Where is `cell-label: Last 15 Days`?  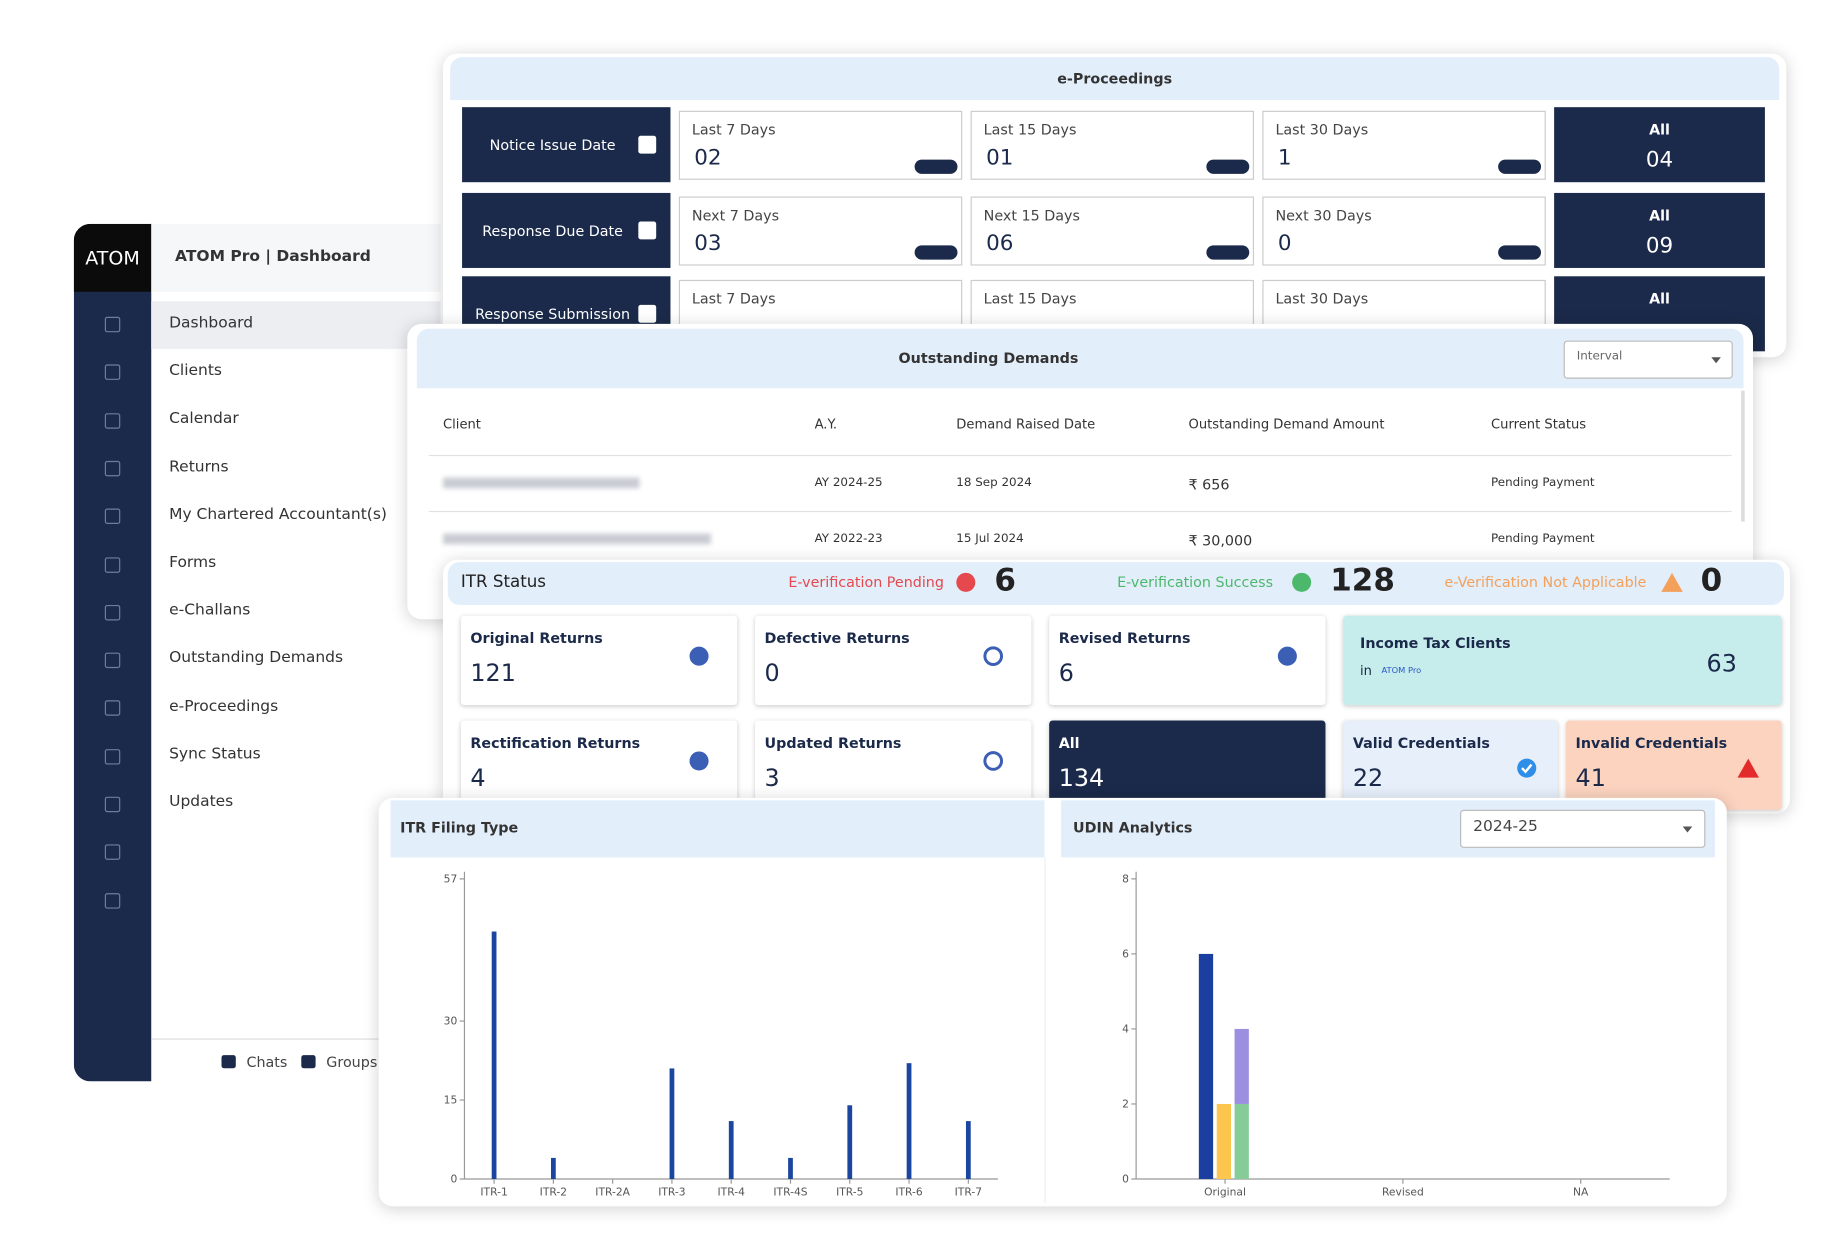
cell-label: Last 15 Days is located at coordinates (1030, 299).